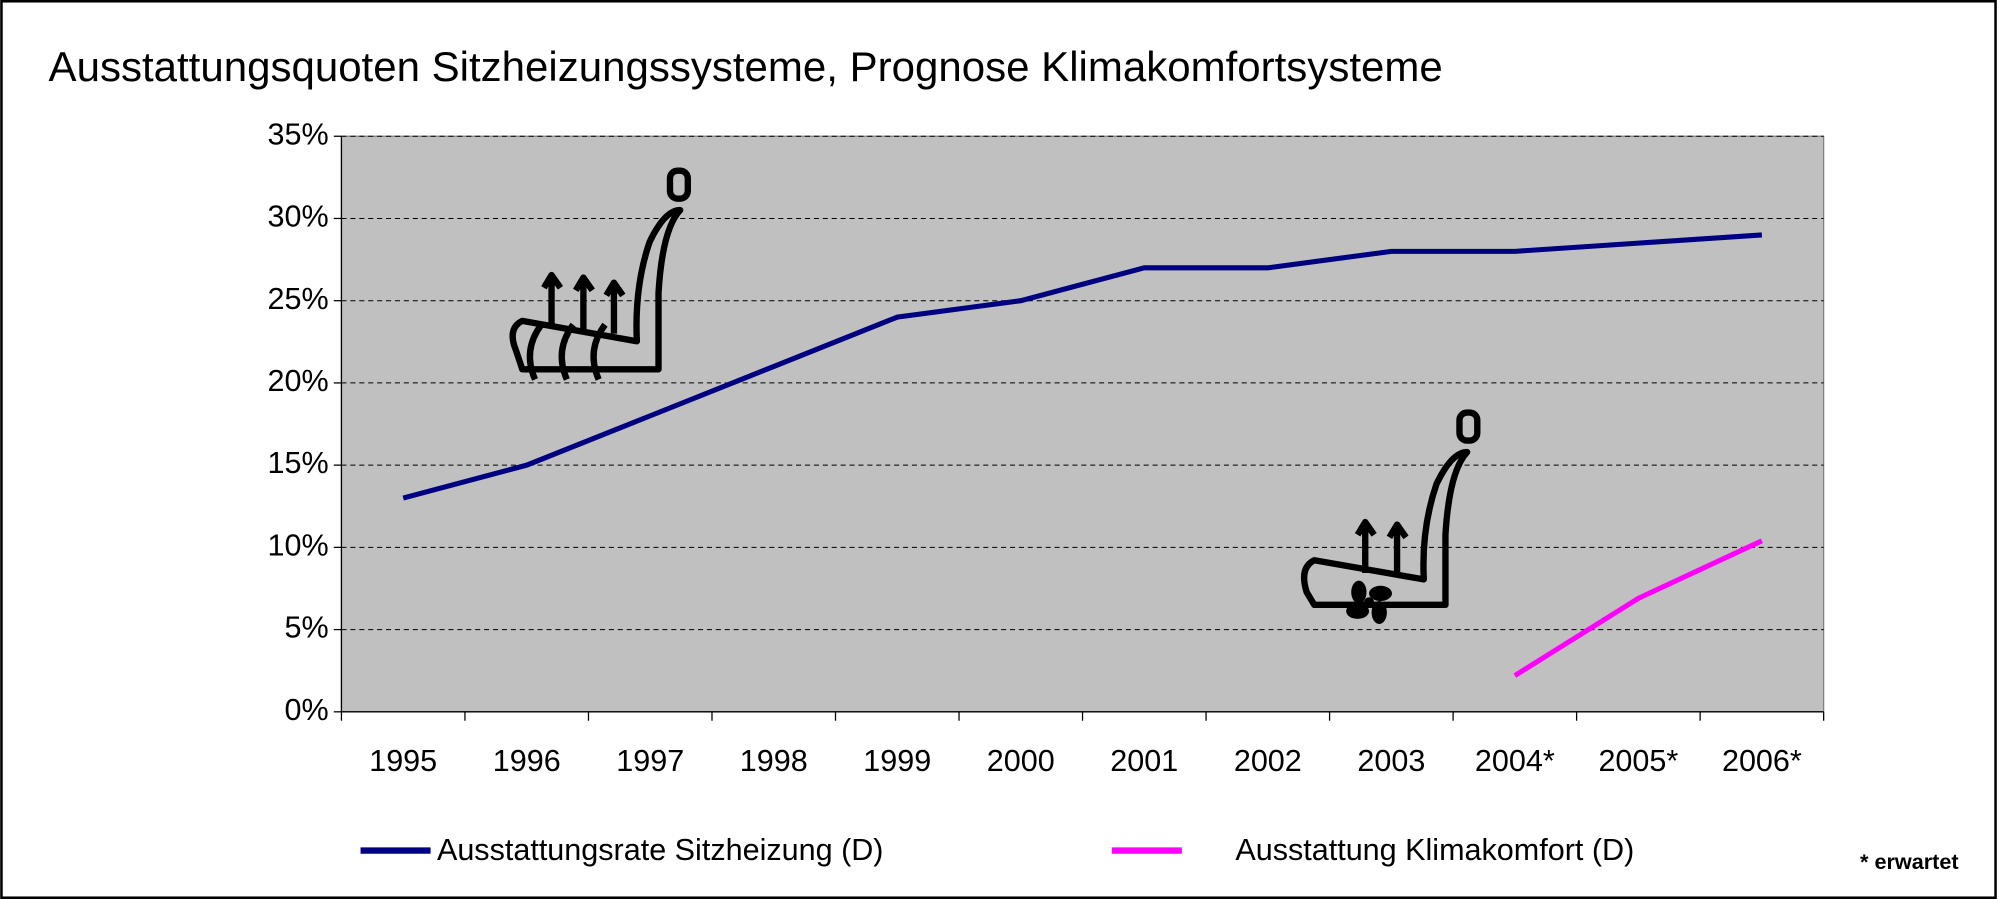 This screenshot has height=899, width=1997. Describe the element at coordinates (660, 850) in the screenshot. I see `legend-label: Ausstattungsrate Sitzheizung (D)` at that location.